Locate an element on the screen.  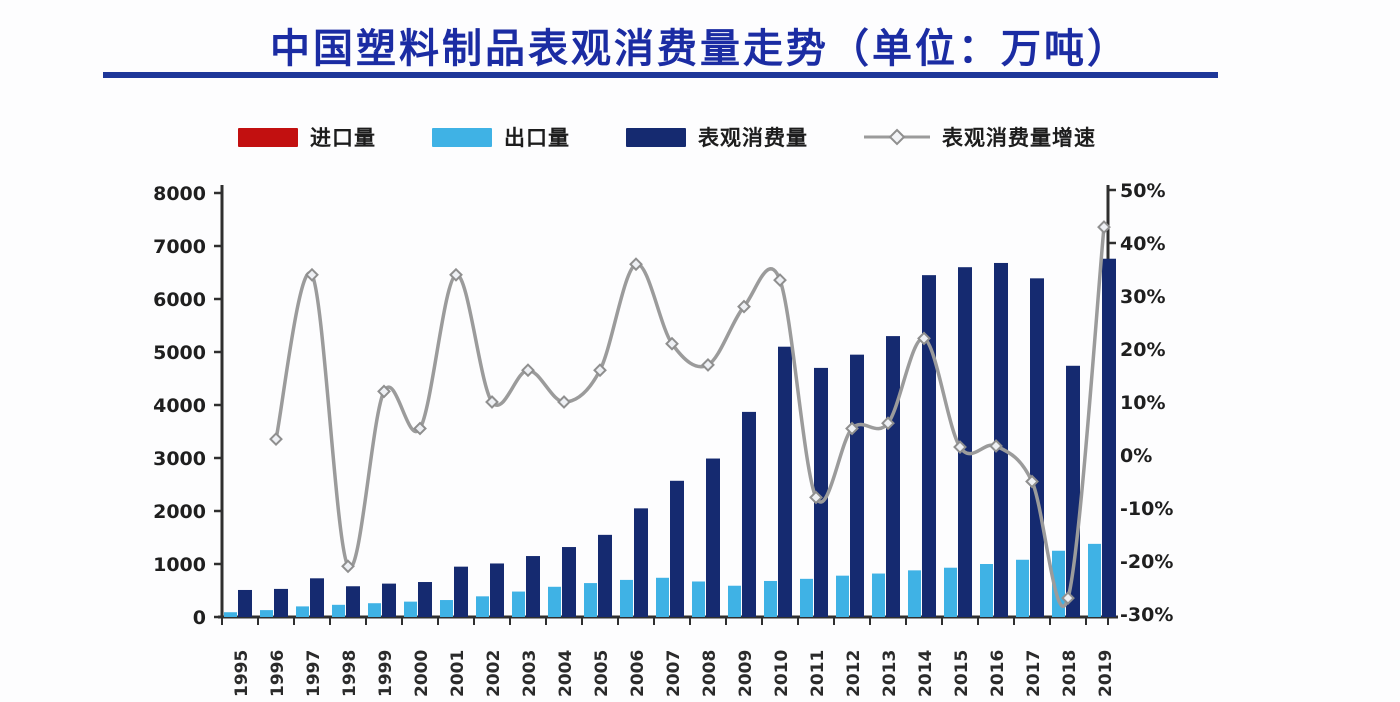
x-axis-year-label: 2018 is located at coordinates (1070, 673).